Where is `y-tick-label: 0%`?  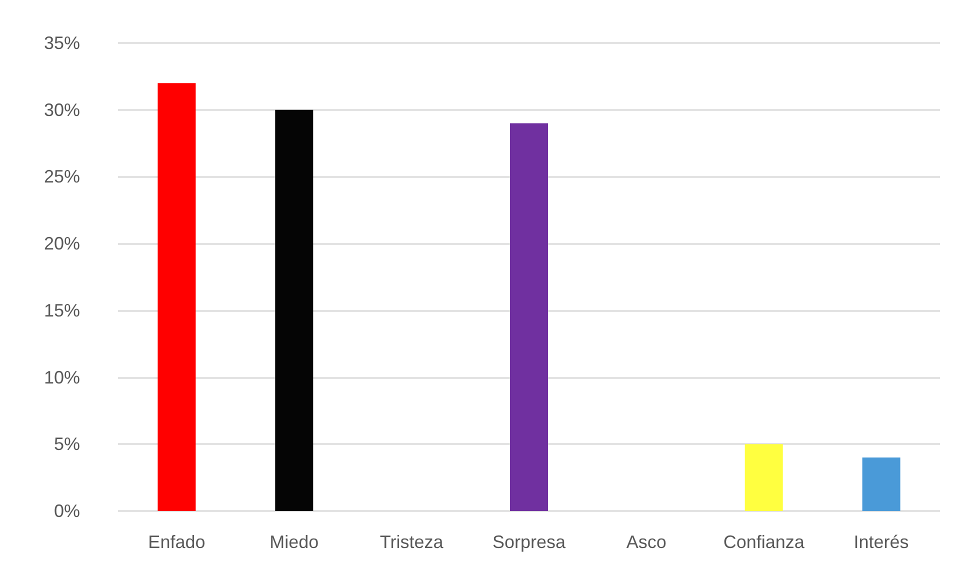
y-tick-label: 0% is located at coordinates (67, 511).